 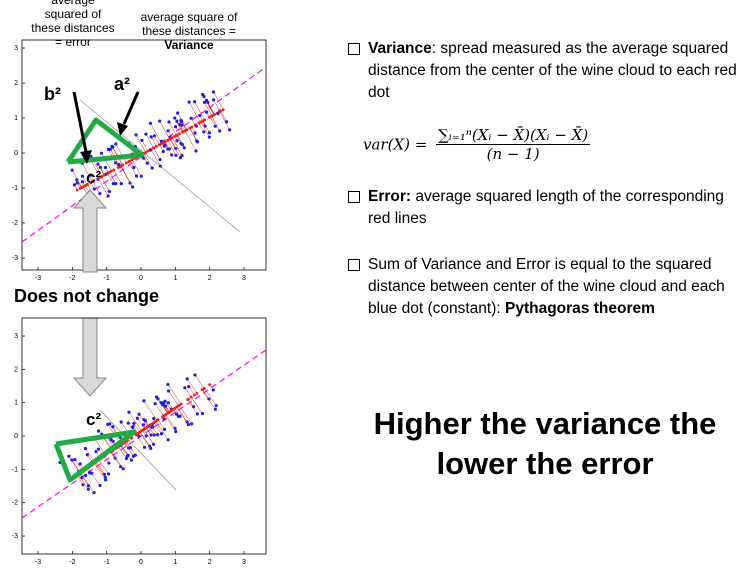 What do you see at coordinates (175, 562) in the screenshot?
I see `x-tick-label: 1` at bounding box center [175, 562].